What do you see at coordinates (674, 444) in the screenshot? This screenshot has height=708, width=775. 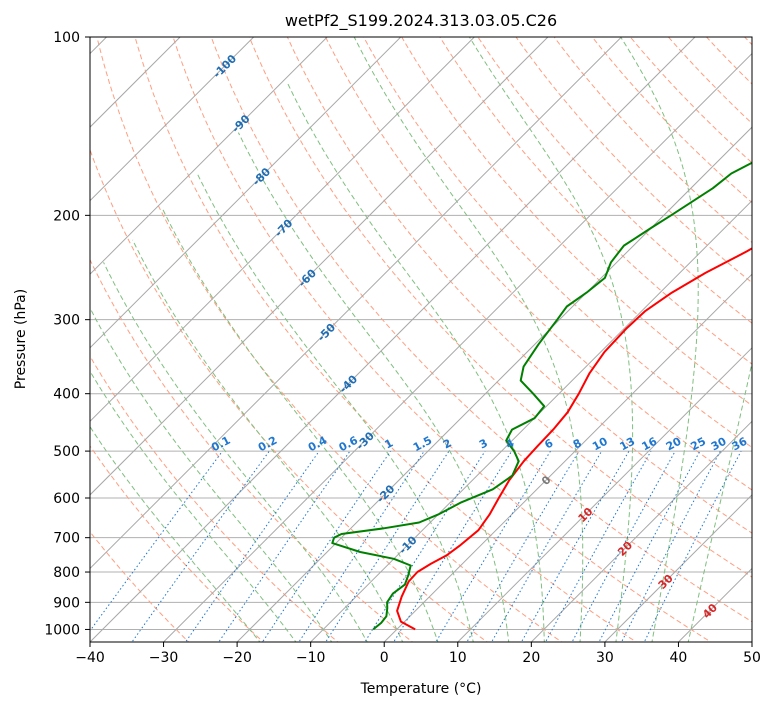 I see `mixing-ratio-label: 20` at bounding box center [674, 444].